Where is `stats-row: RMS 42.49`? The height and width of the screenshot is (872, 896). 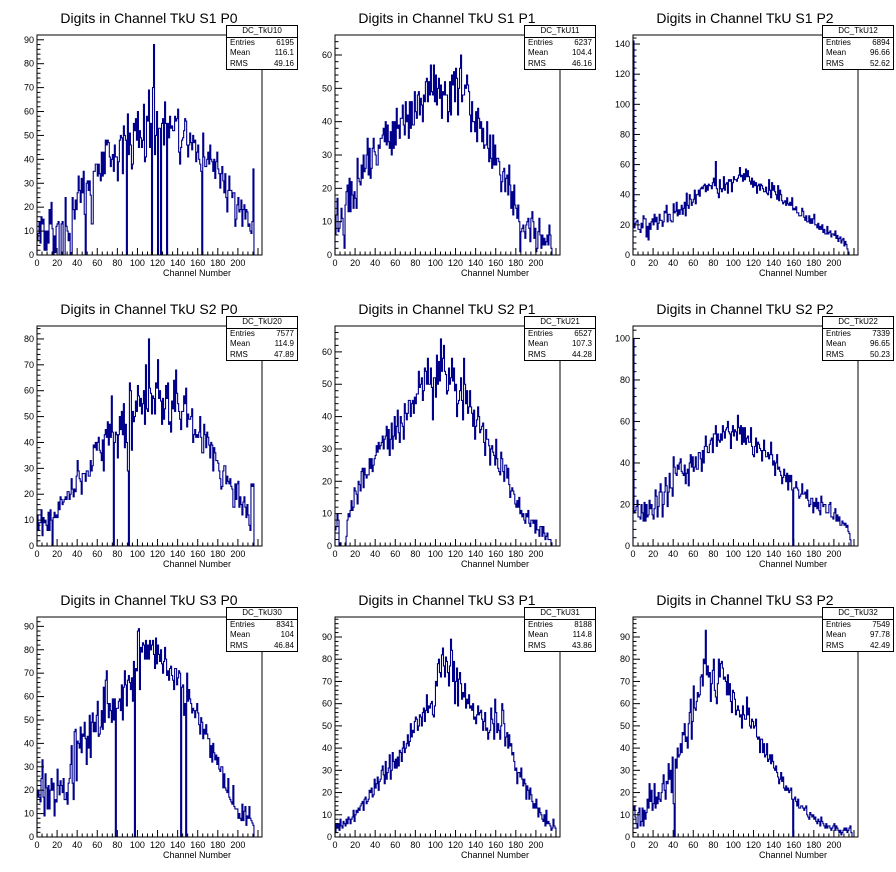
stats-row: RMS 42.49 is located at coordinates (858, 646).